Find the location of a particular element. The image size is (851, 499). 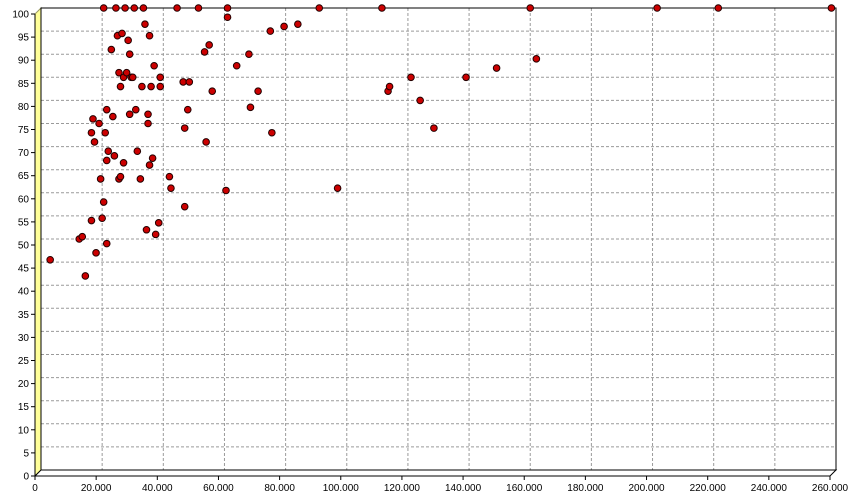

y-tick-label: 55 is located at coordinates (24, 222).